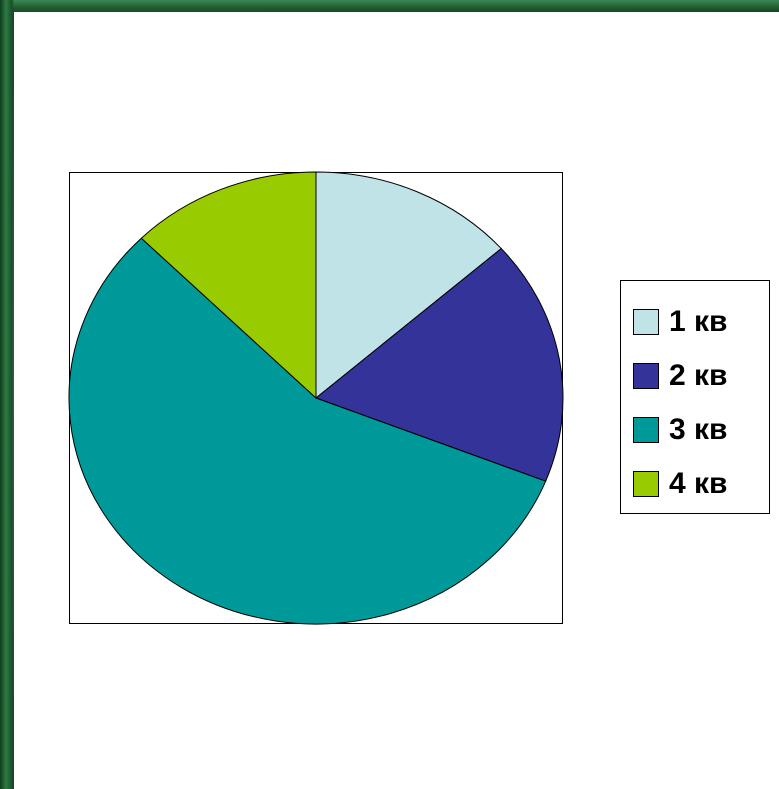 This screenshot has height=789, width=779. What do you see at coordinates (698, 483) in the screenshot?
I see `legend-label-4: 4 кв` at bounding box center [698, 483].